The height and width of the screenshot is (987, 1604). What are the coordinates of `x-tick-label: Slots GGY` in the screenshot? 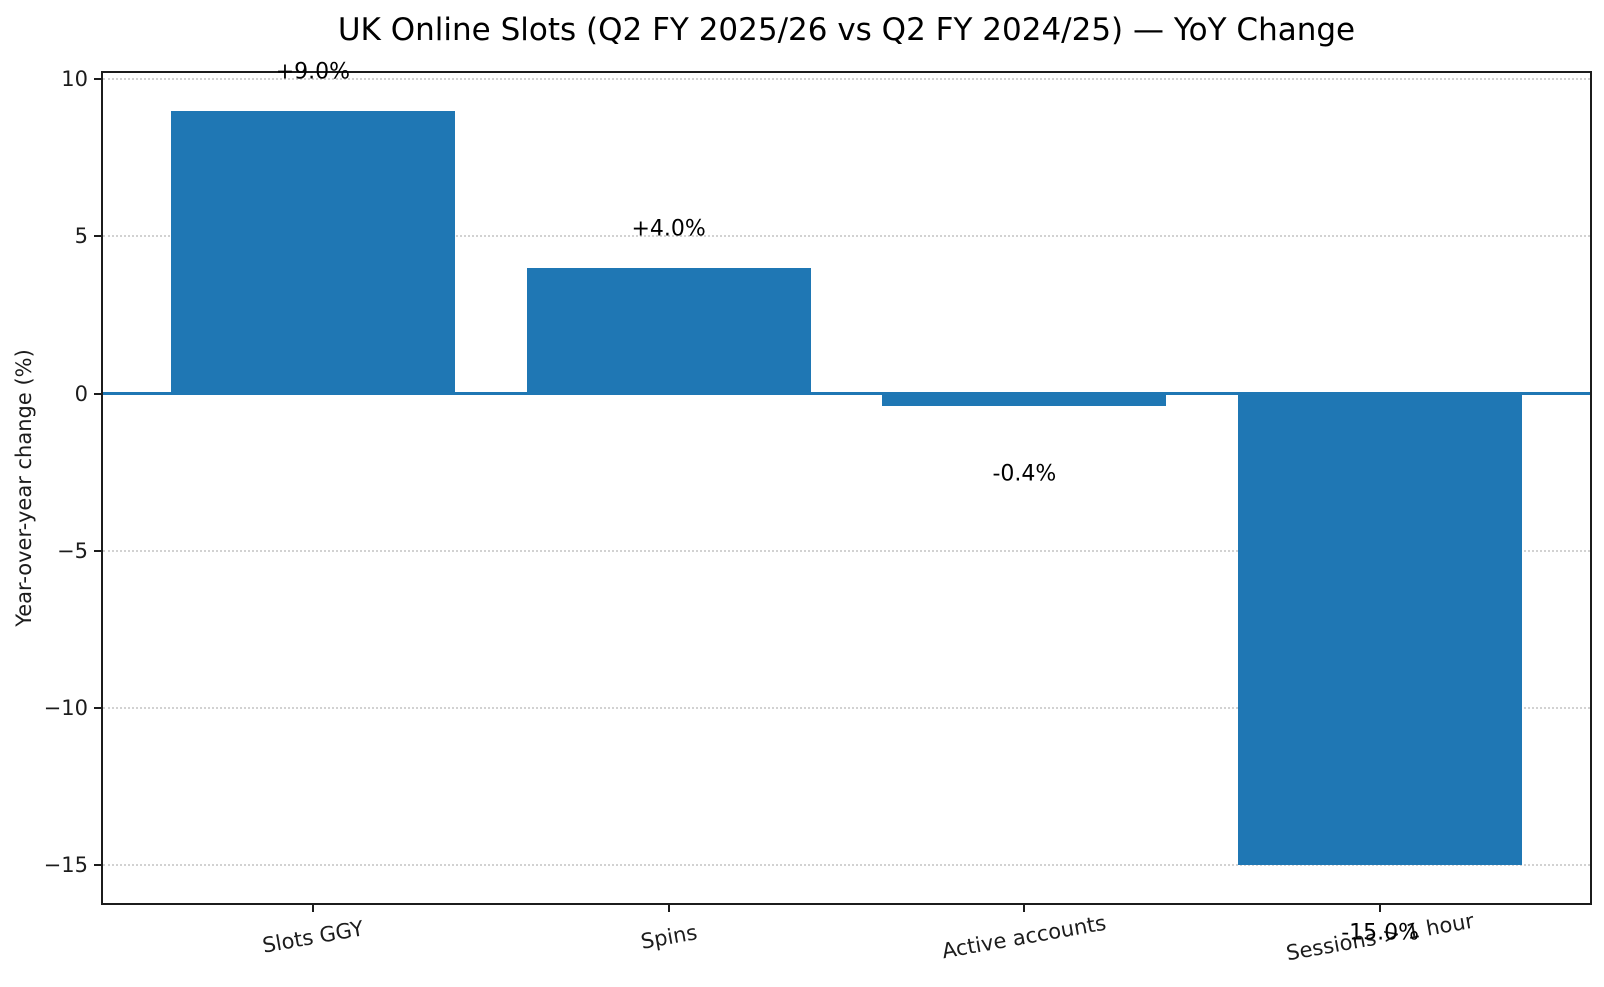 It's located at (313, 937).